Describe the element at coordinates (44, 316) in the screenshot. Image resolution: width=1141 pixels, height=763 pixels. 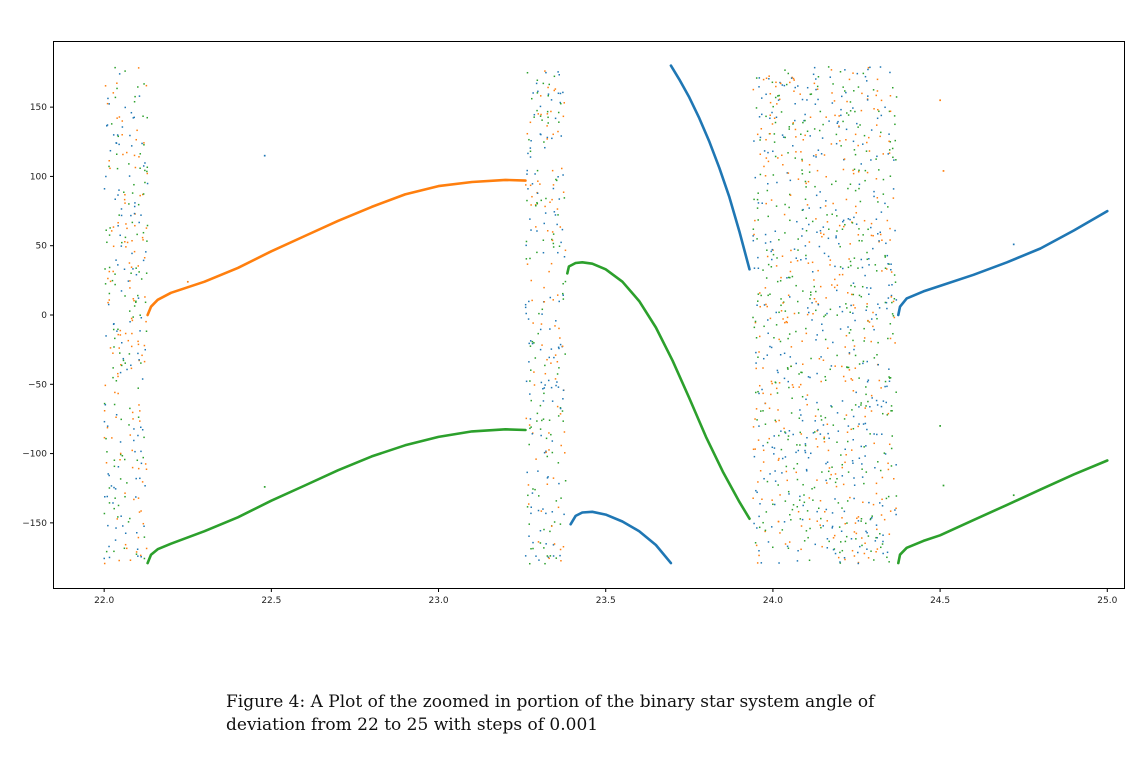
I see `y-tick-label: 0` at that location.